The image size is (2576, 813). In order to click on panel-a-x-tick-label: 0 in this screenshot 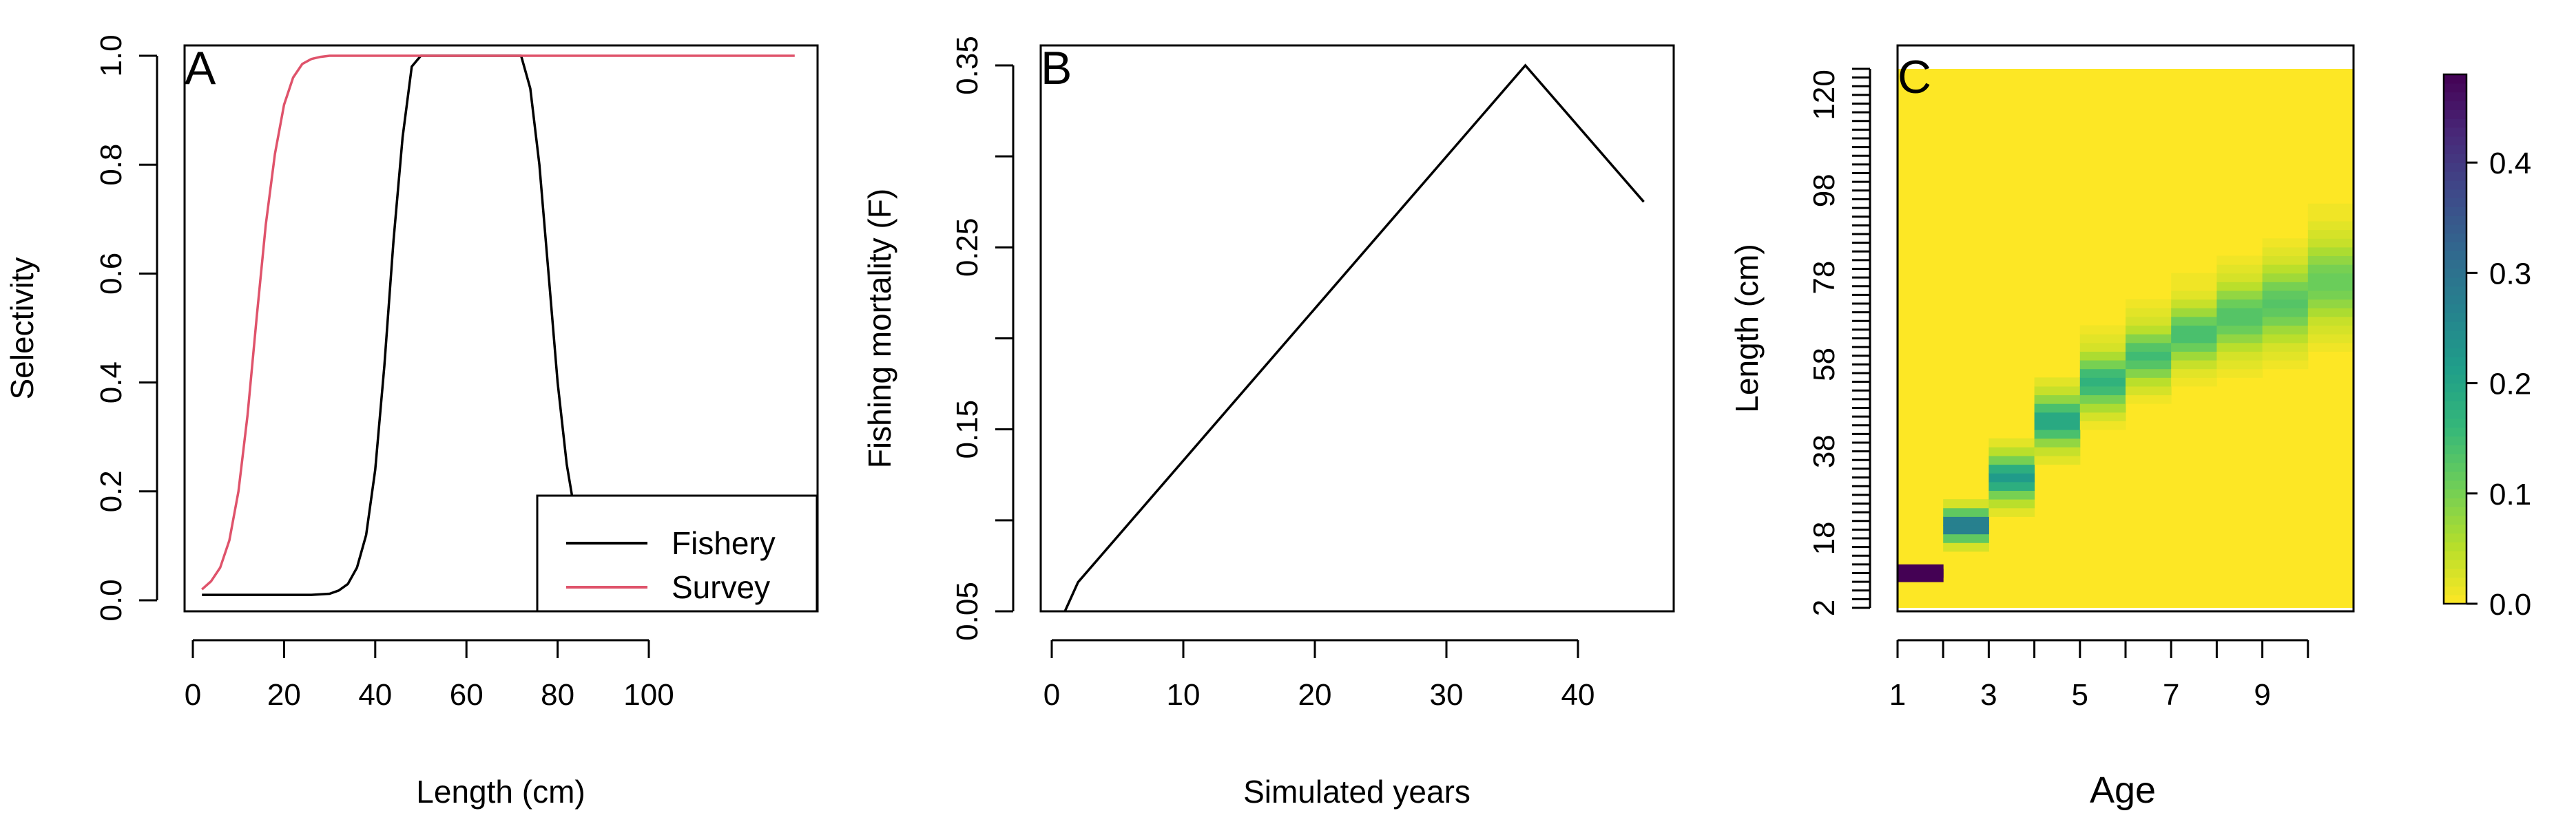, I will do `click(193, 695)`.